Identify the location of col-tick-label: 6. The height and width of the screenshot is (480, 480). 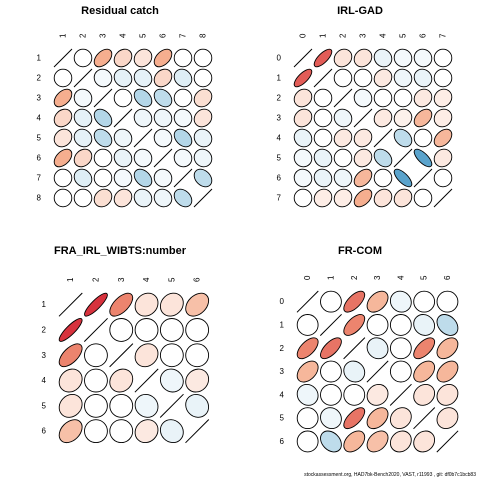
(423, 35).